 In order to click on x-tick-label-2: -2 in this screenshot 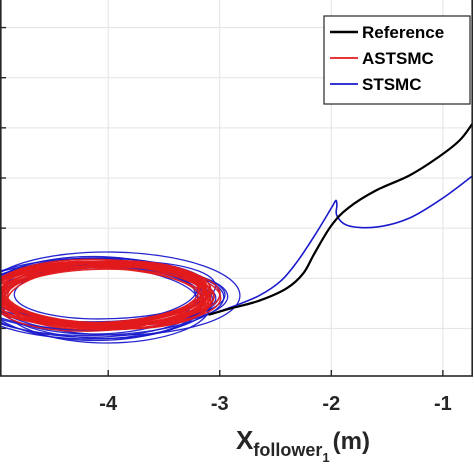, I will do `click(331, 404)`.